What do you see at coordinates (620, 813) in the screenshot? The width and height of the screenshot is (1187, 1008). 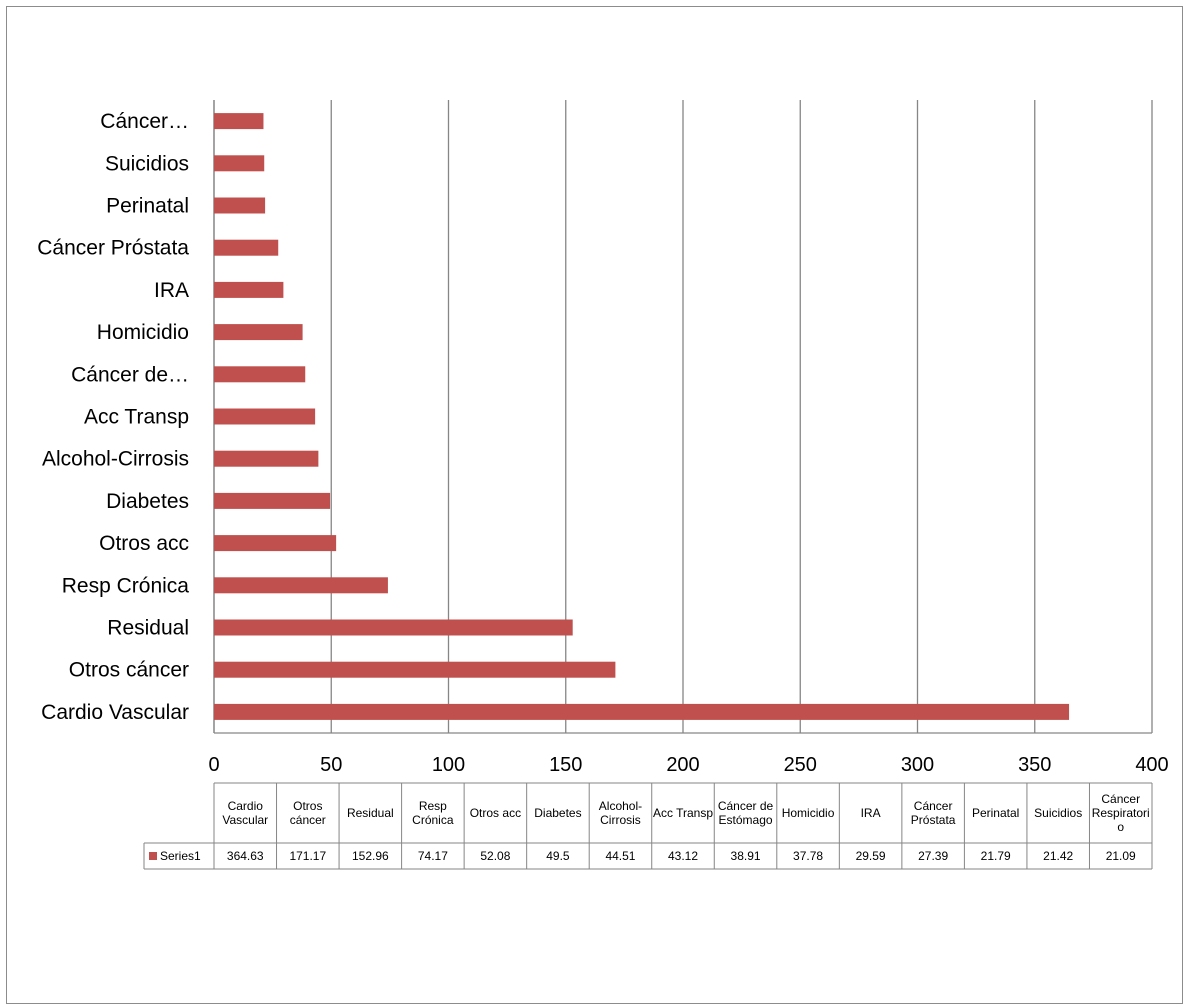 I see `table-header-6: Alcohol-Cirrosis` at bounding box center [620, 813].